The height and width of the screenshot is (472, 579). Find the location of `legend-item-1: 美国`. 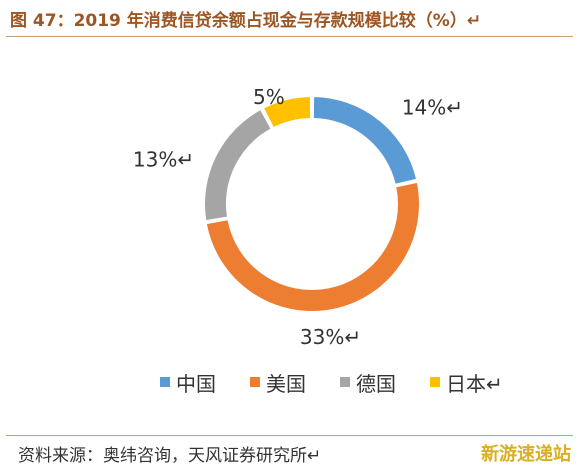

legend-item-1: 美国 is located at coordinates (278, 382).